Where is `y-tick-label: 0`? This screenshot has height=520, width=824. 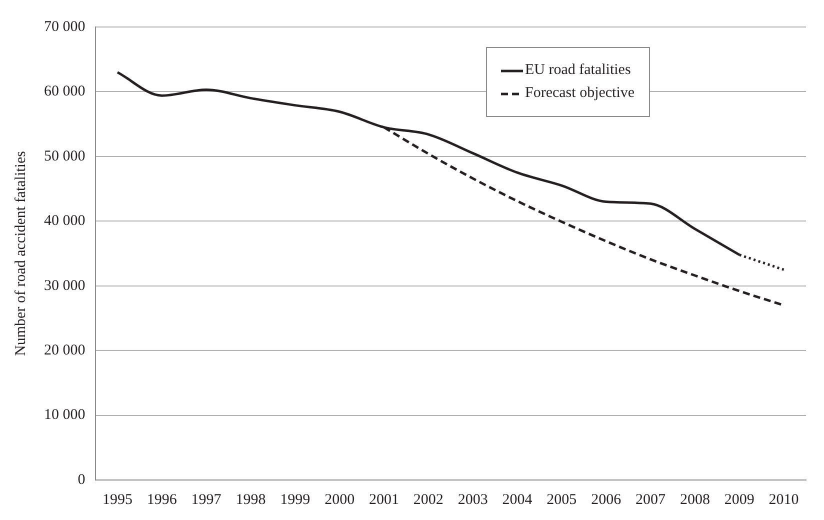 y-tick-label: 0 is located at coordinates (82, 480).